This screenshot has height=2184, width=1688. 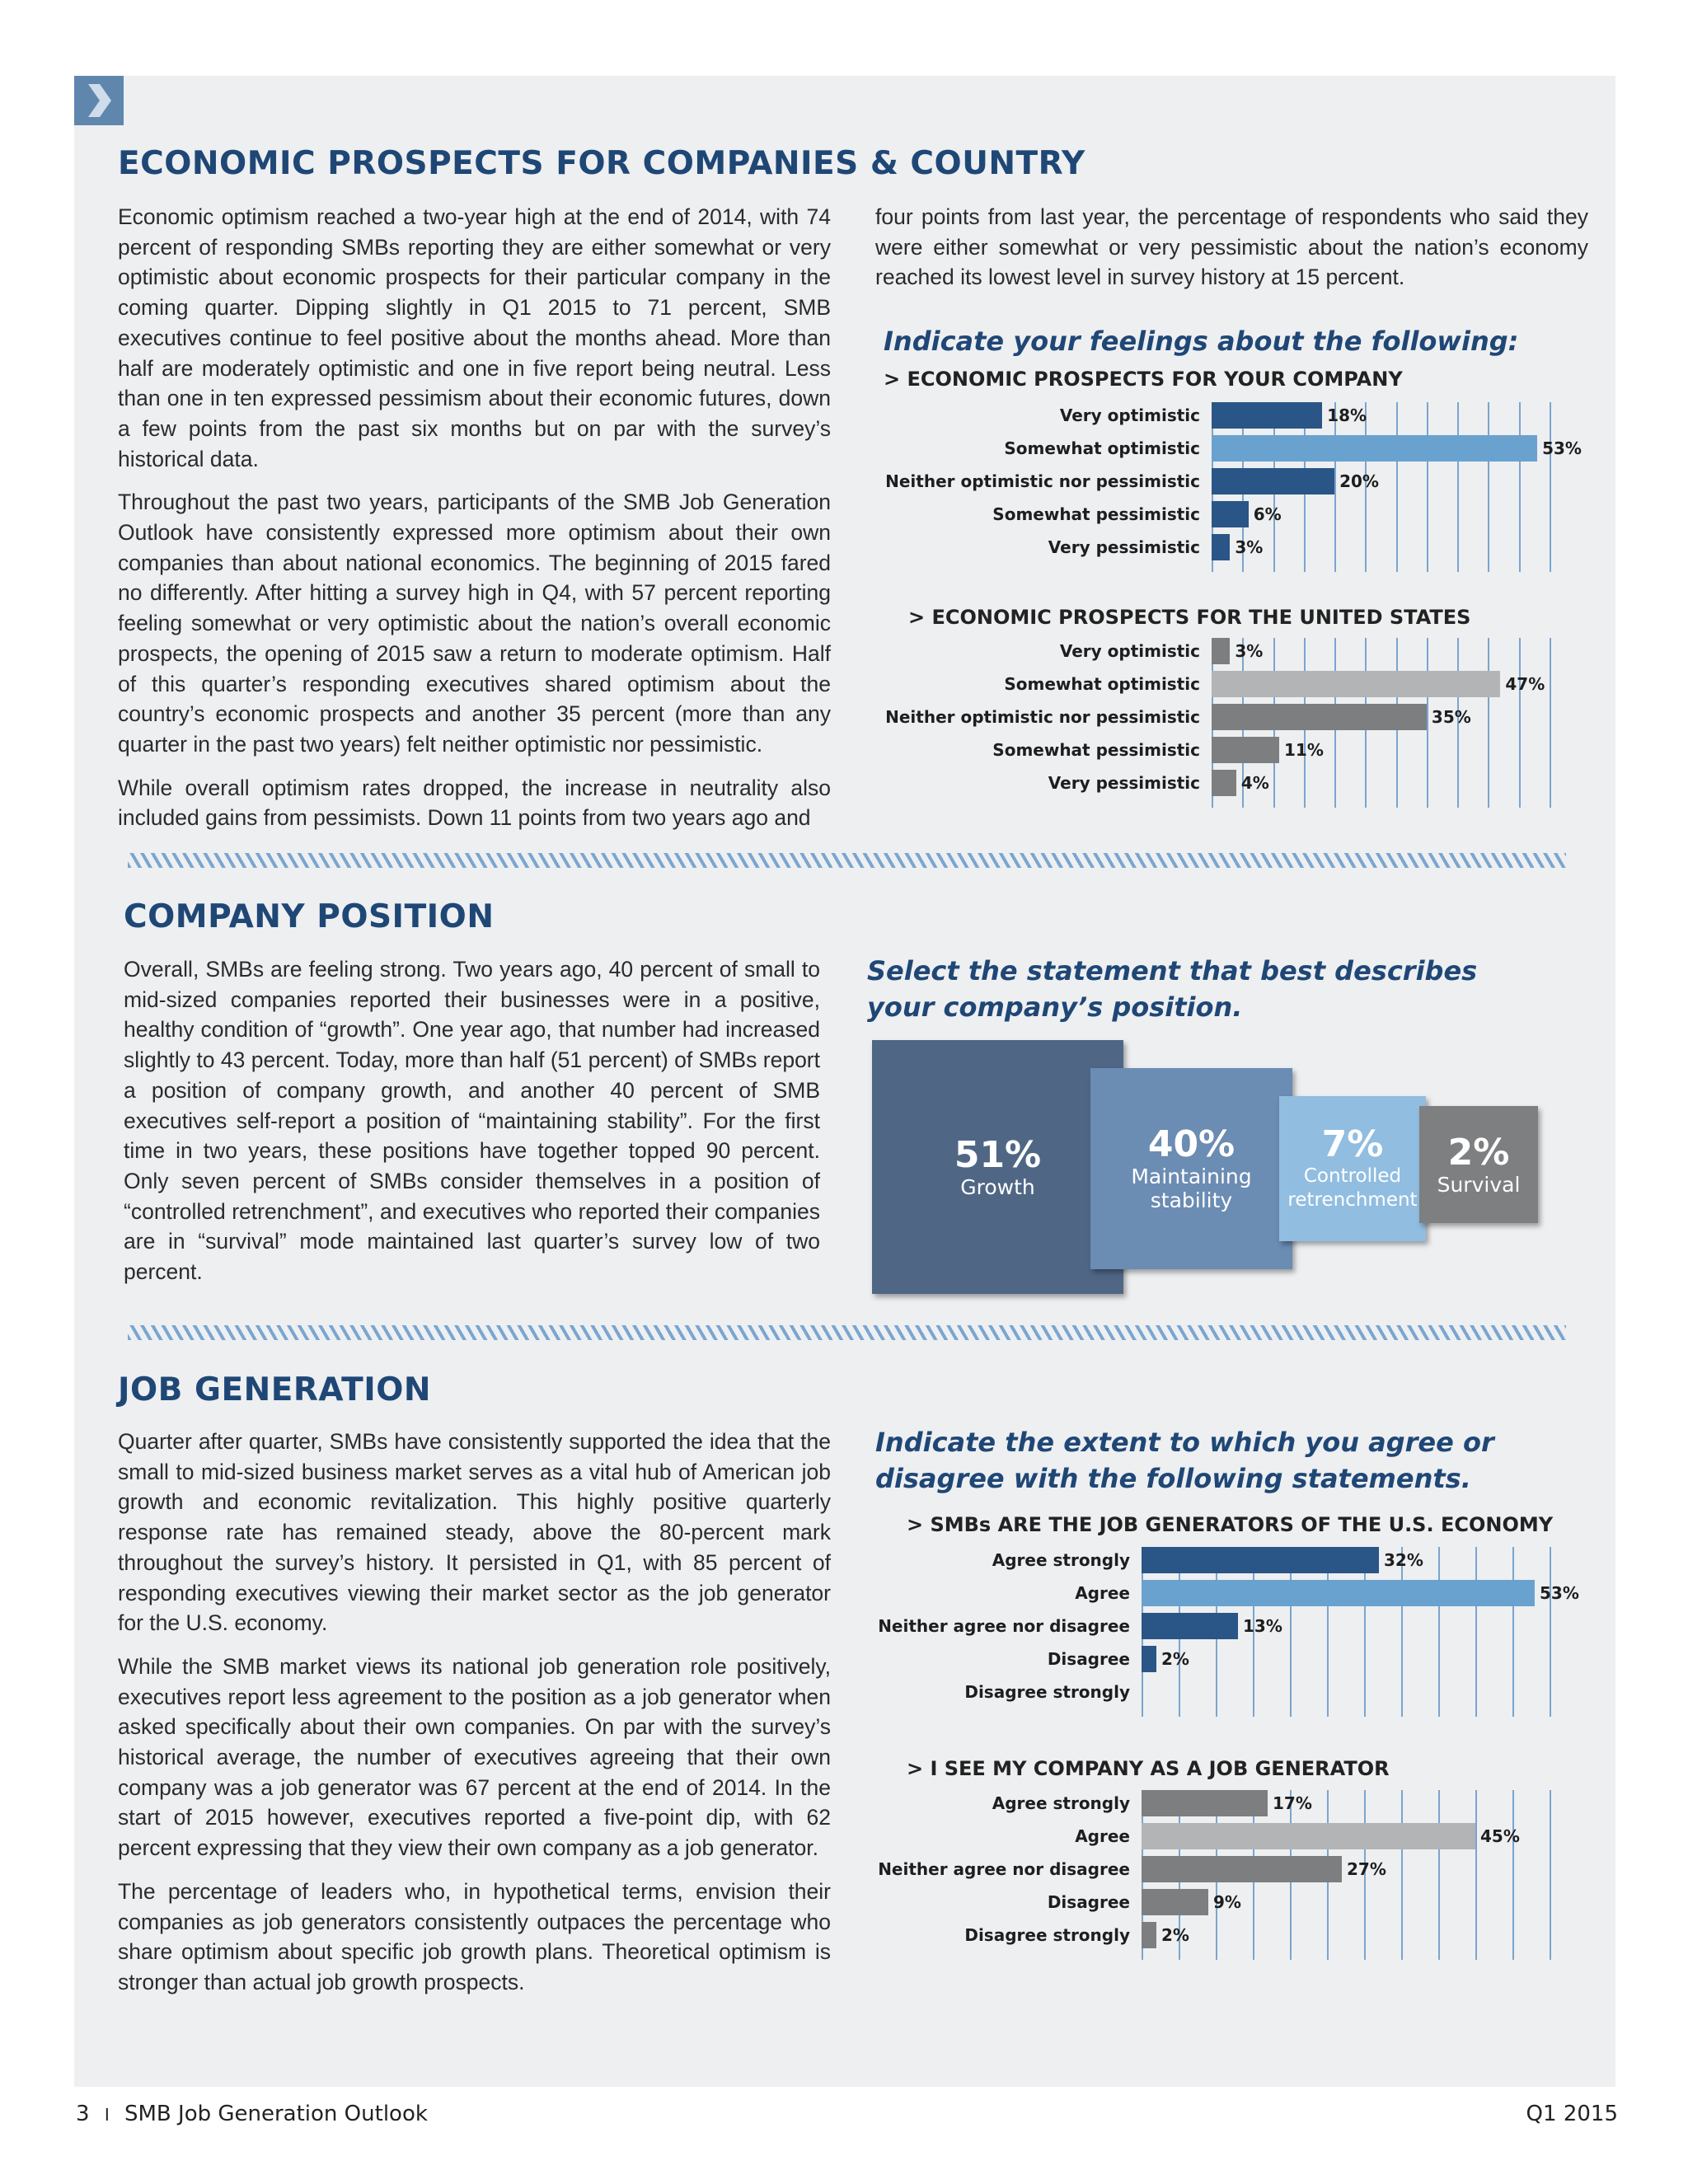 I want to click on bar-category-label: Very optimistic, so click(x=1129, y=651).